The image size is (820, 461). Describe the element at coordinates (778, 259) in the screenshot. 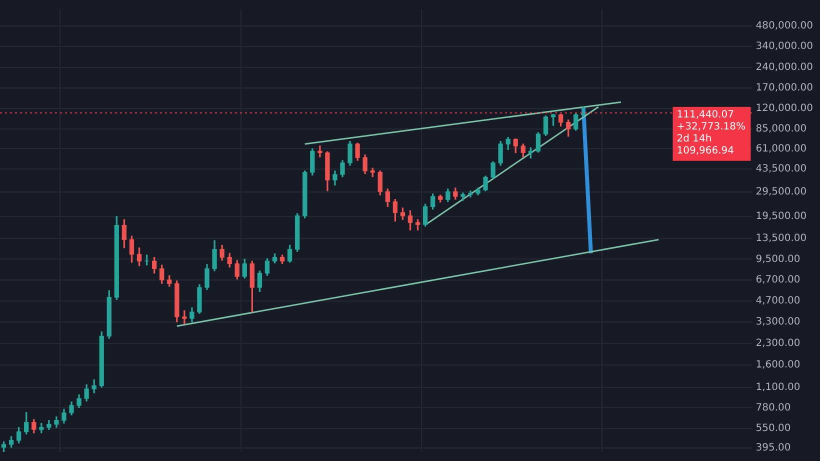

I see `y-tick-label: 9,500.00` at that location.